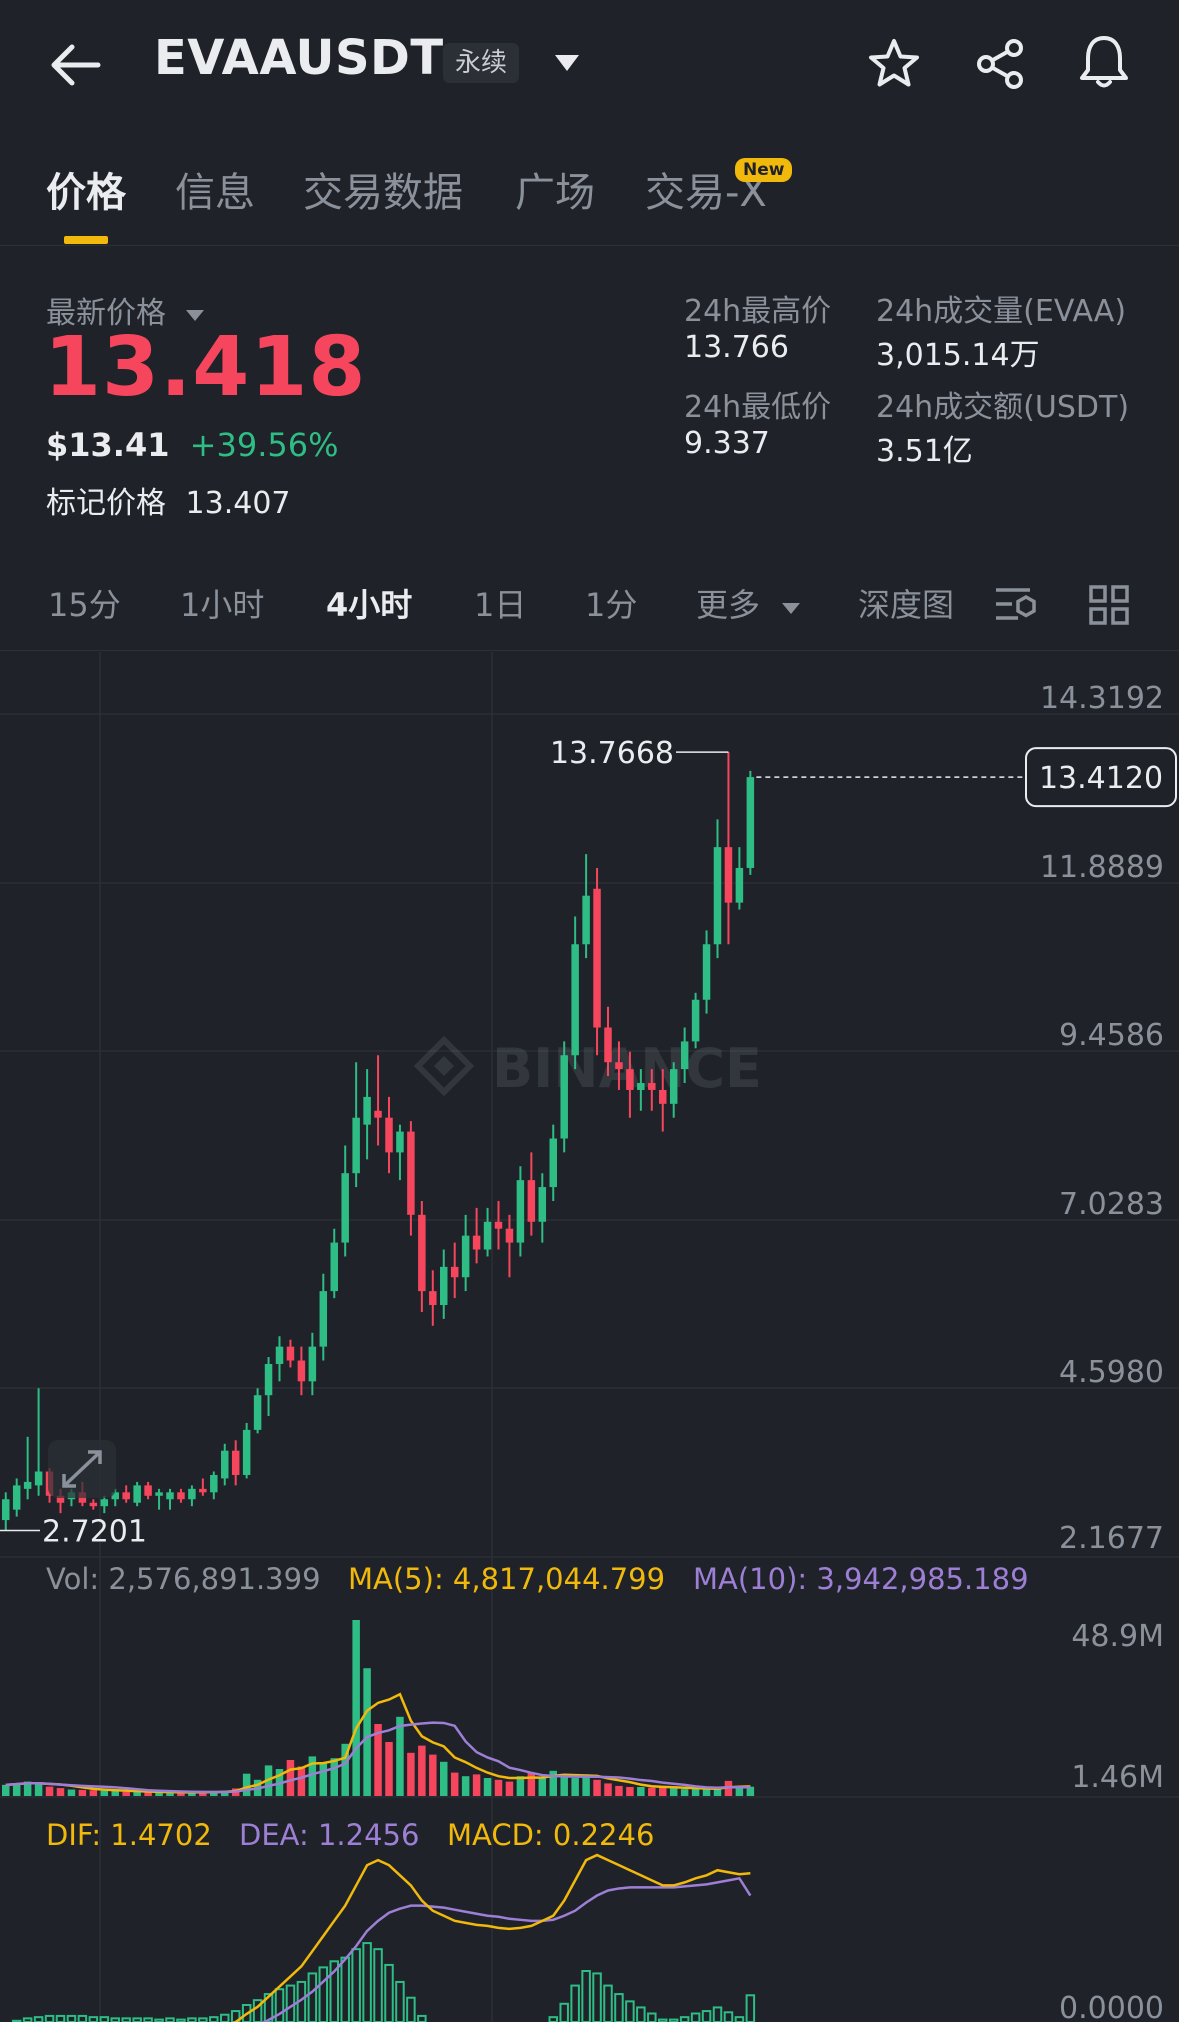 The width and height of the screenshot is (1179, 2022). I want to click on last-price-label: 最新价格, so click(126, 310).